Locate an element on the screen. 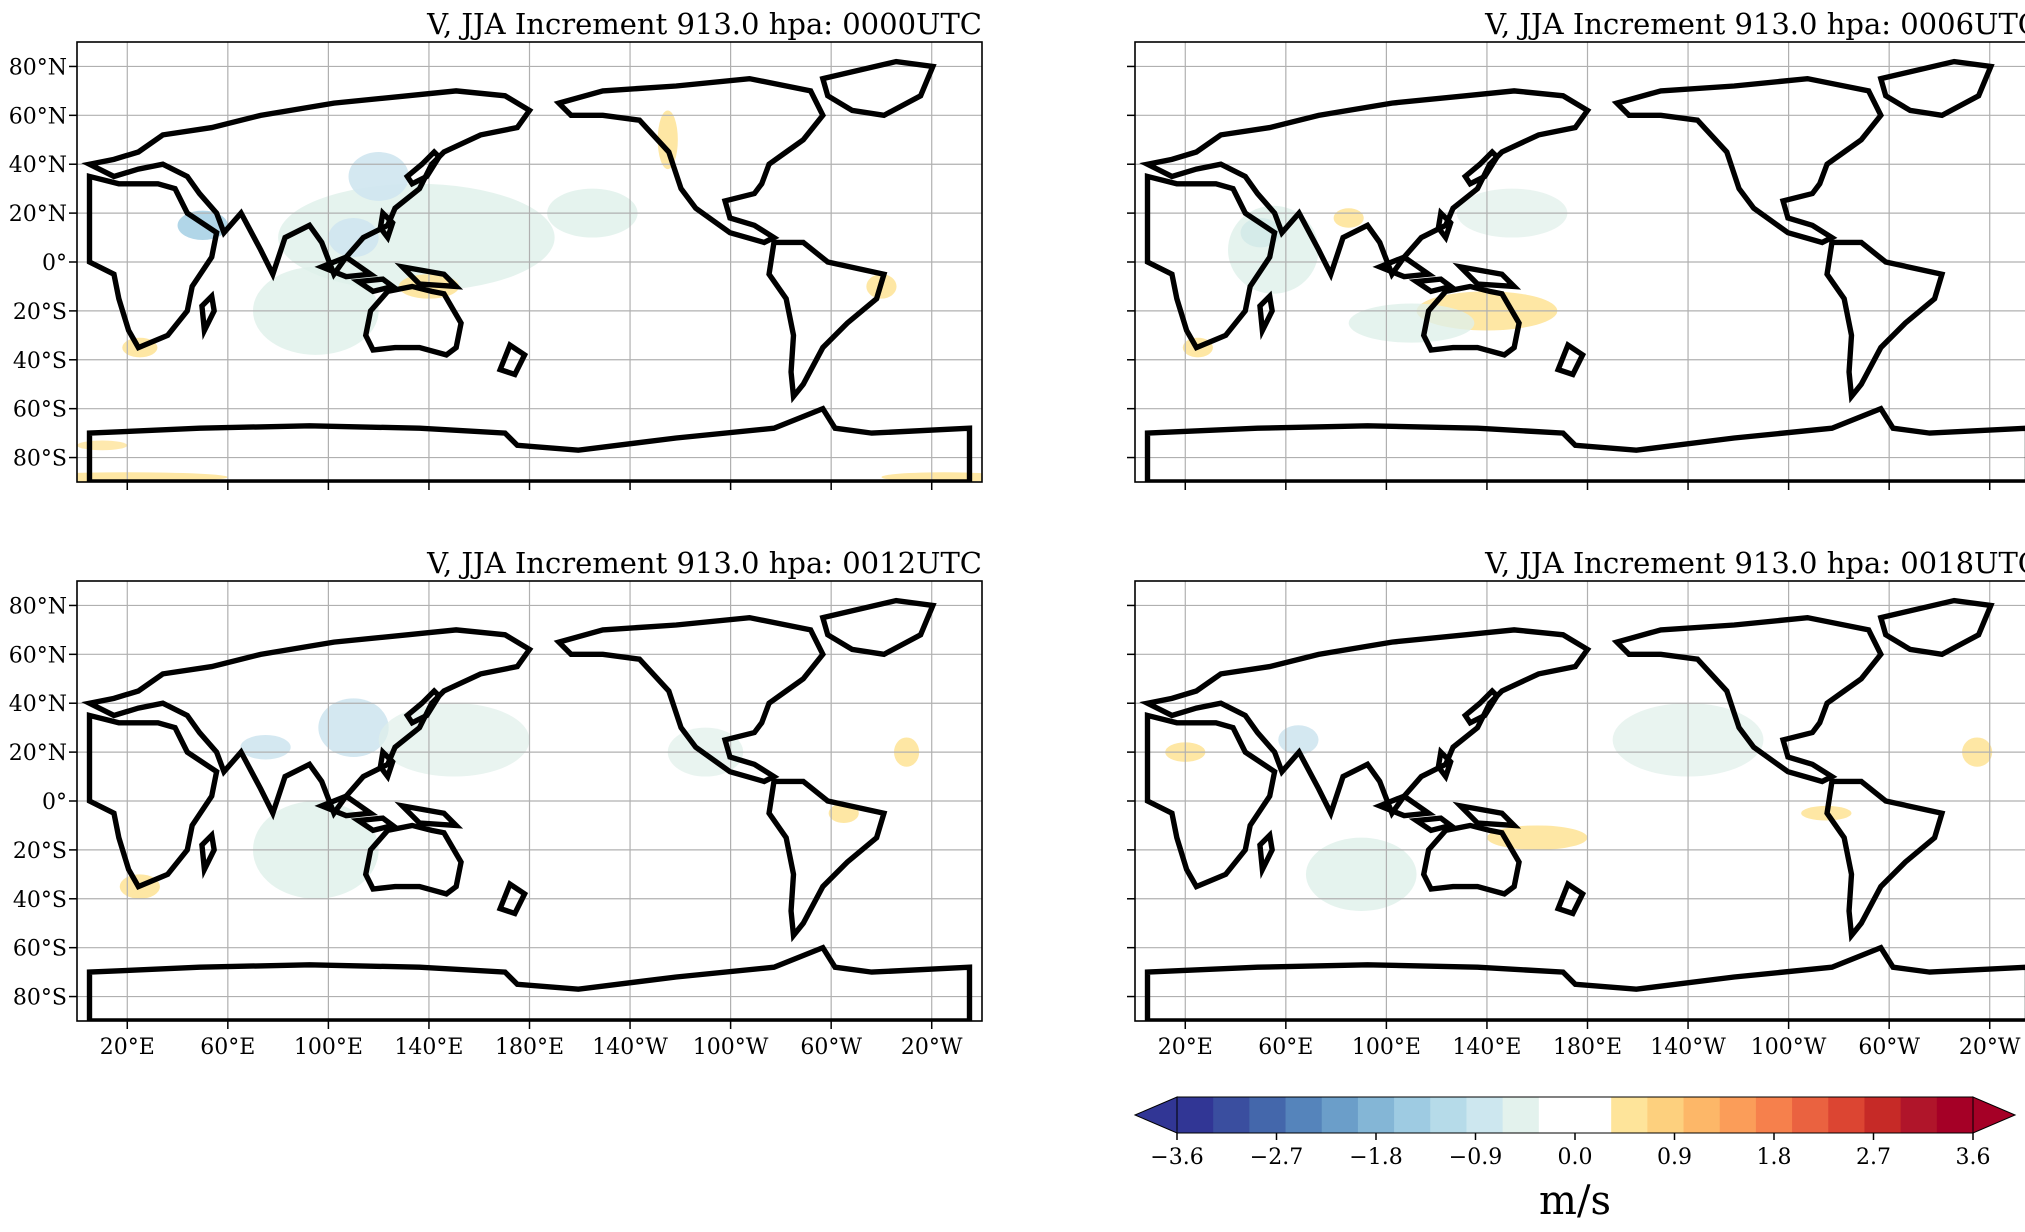  colorbar-tick-label: 0.9 is located at coordinates (1674, 1157).